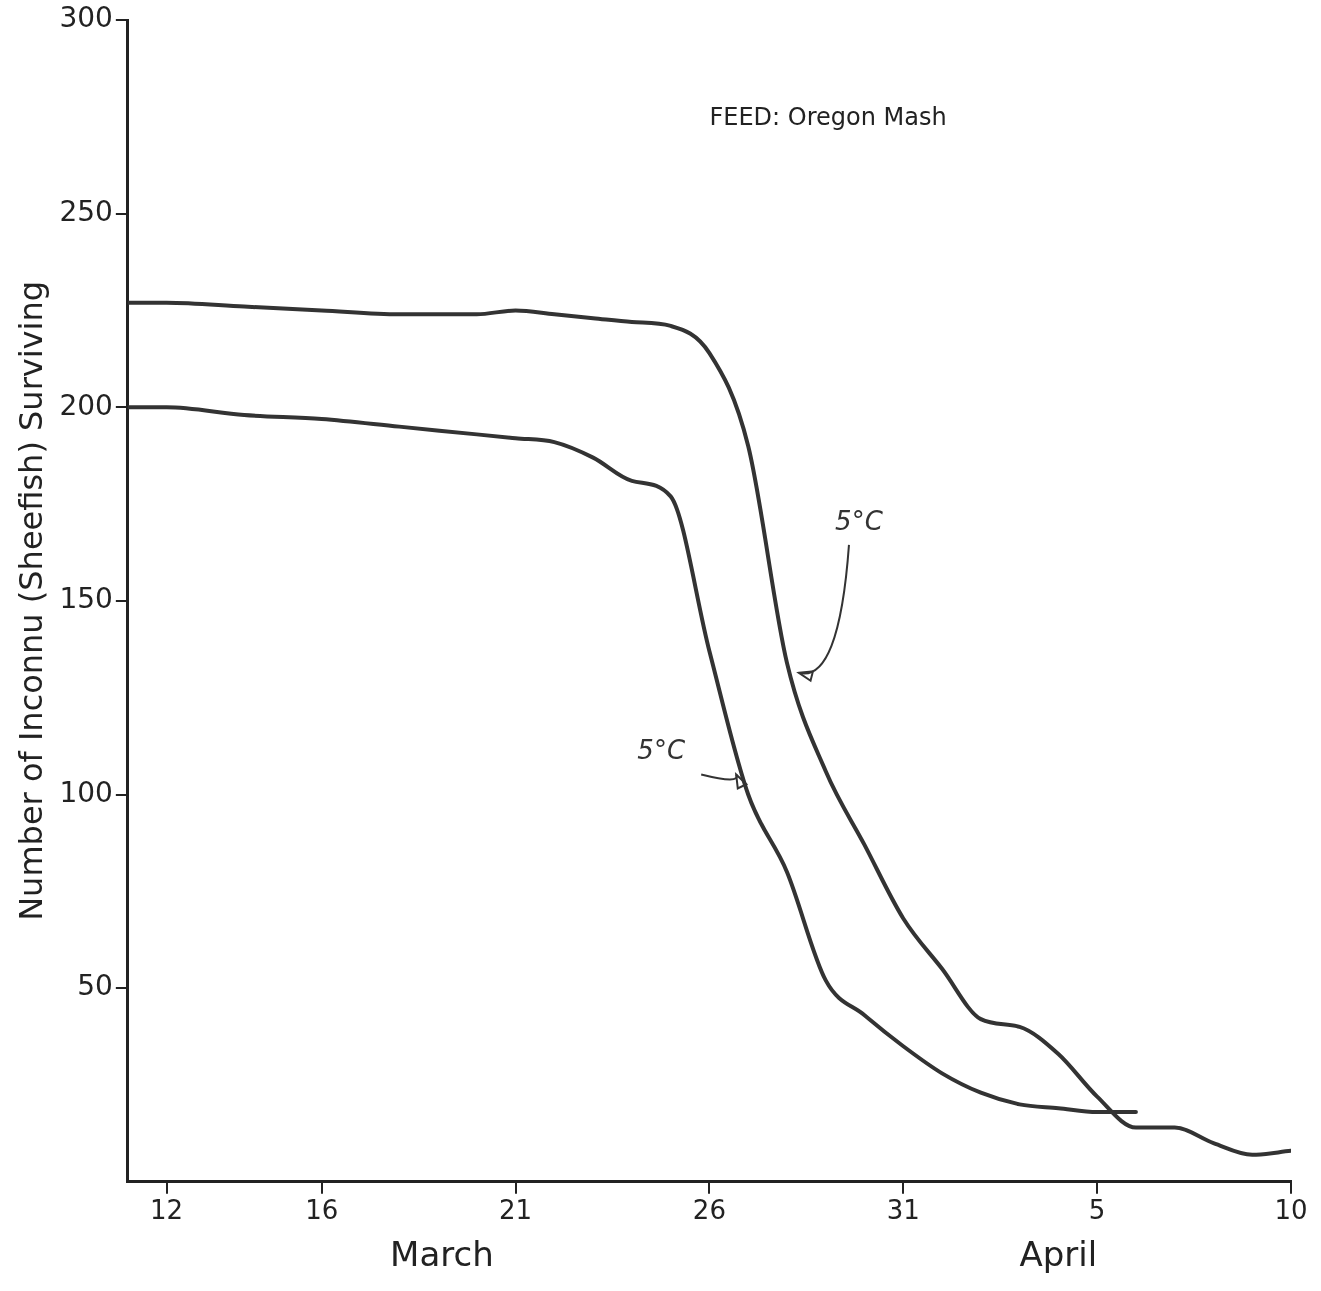  What do you see at coordinates (661, 750) in the screenshot?
I see `series-label: 5°C` at bounding box center [661, 750].